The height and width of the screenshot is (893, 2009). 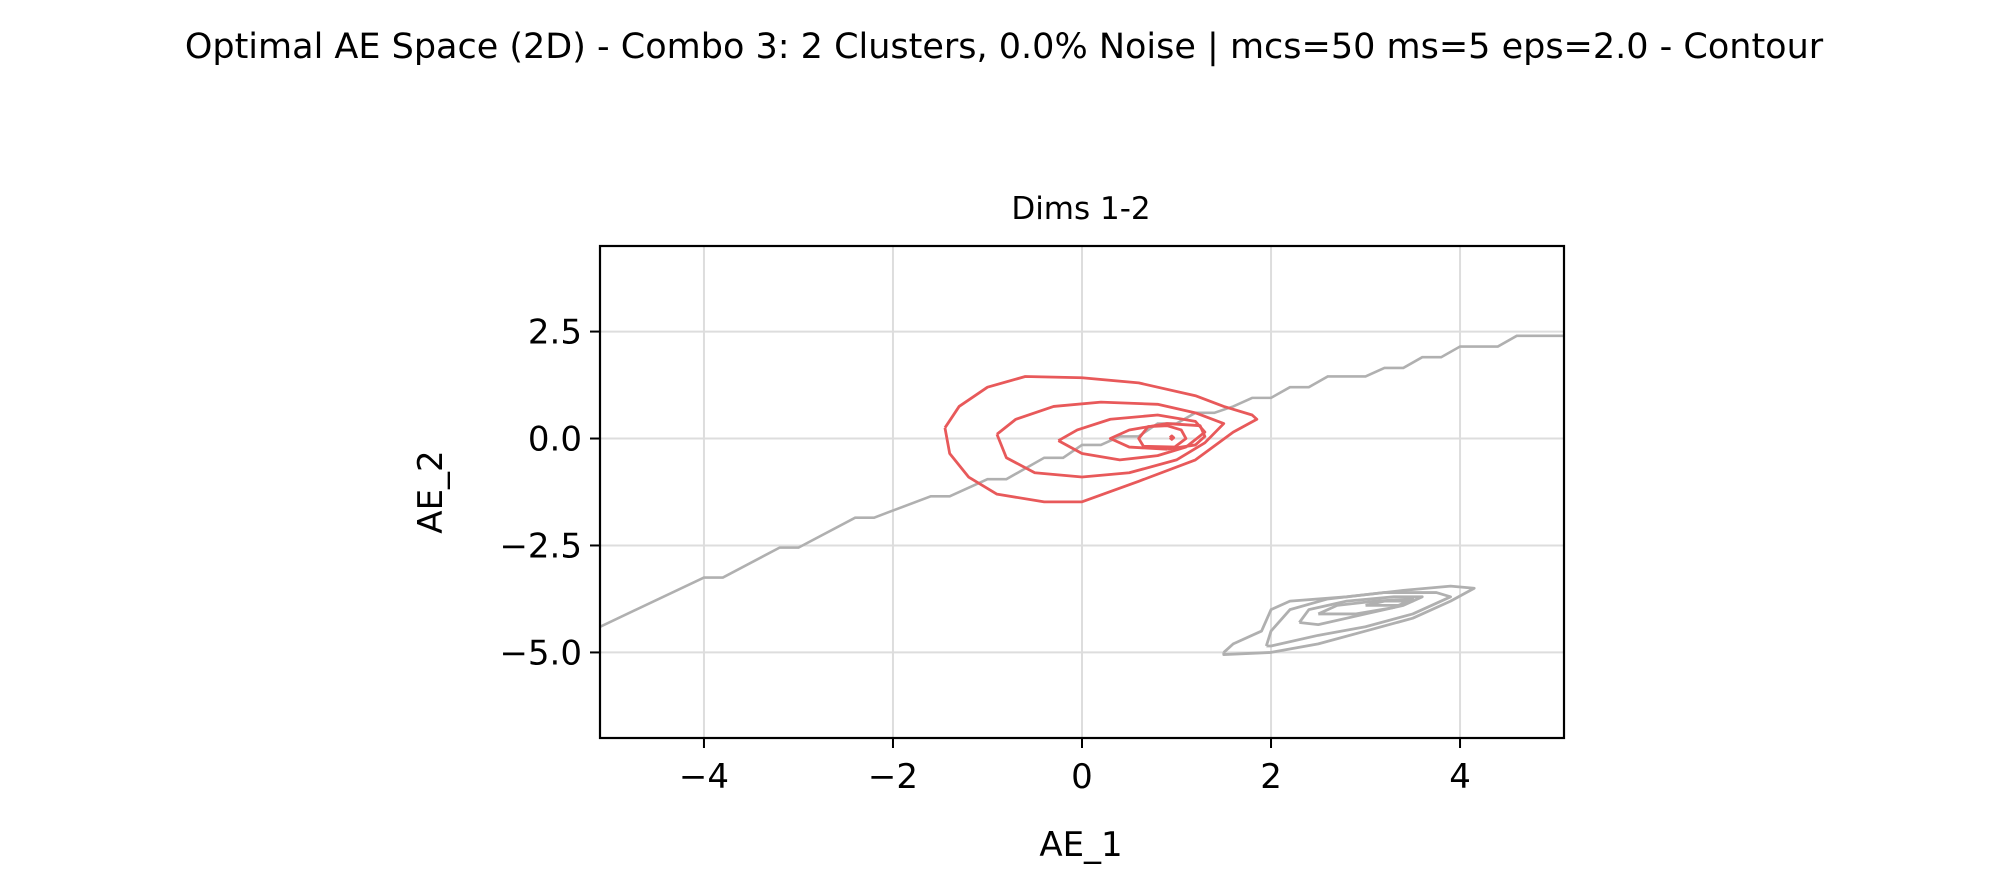 What do you see at coordinates (1460, 777) in the screenshot?
I see `x-tick-label: 4` at bounding box center [1460, 777].